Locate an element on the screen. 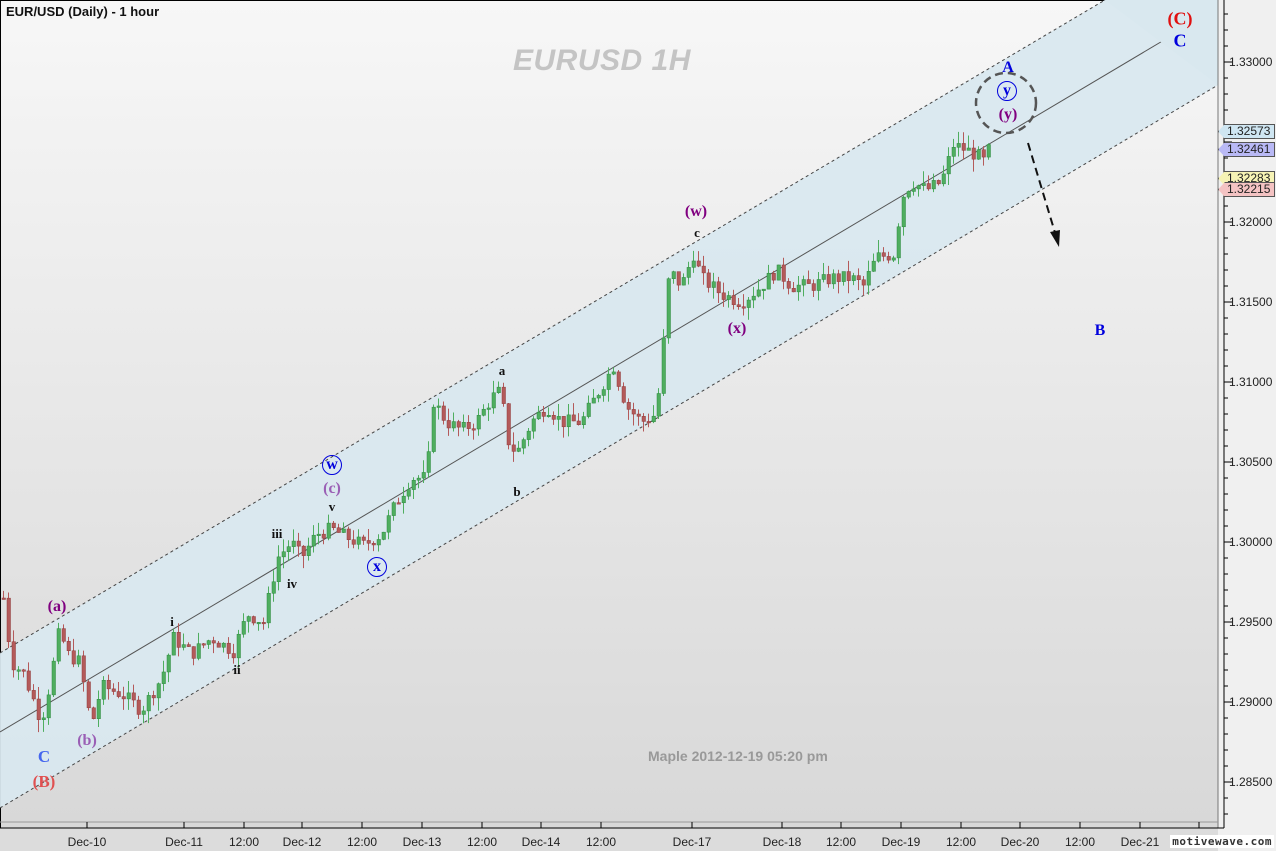 This screenshot has width=1276, height=851. price-label: 1.29500 is located at coordinates (1251, 622).